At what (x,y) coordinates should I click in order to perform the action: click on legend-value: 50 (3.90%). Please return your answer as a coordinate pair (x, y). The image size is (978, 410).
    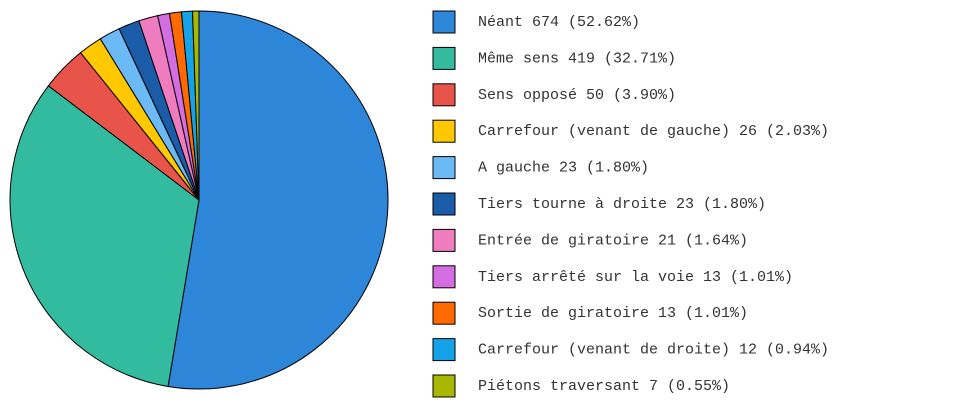
    Looking at the image, I should click on (631, 95).